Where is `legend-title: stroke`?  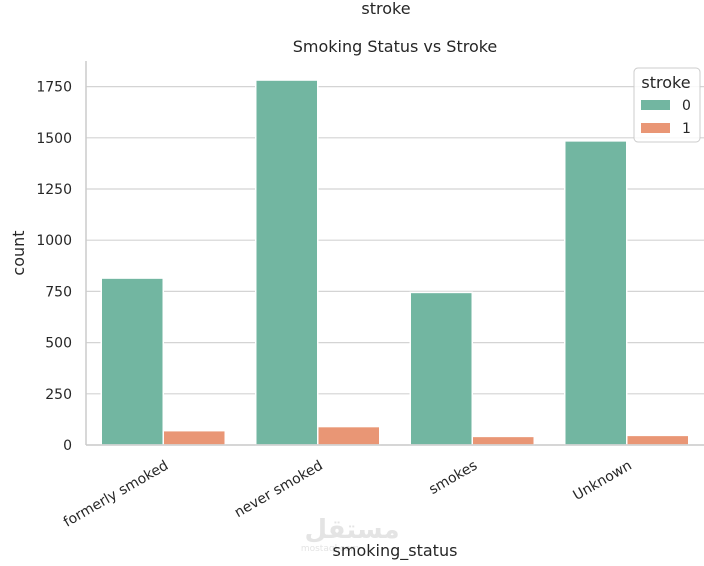 legend-title: stroke is located at coordinates (665, 82).